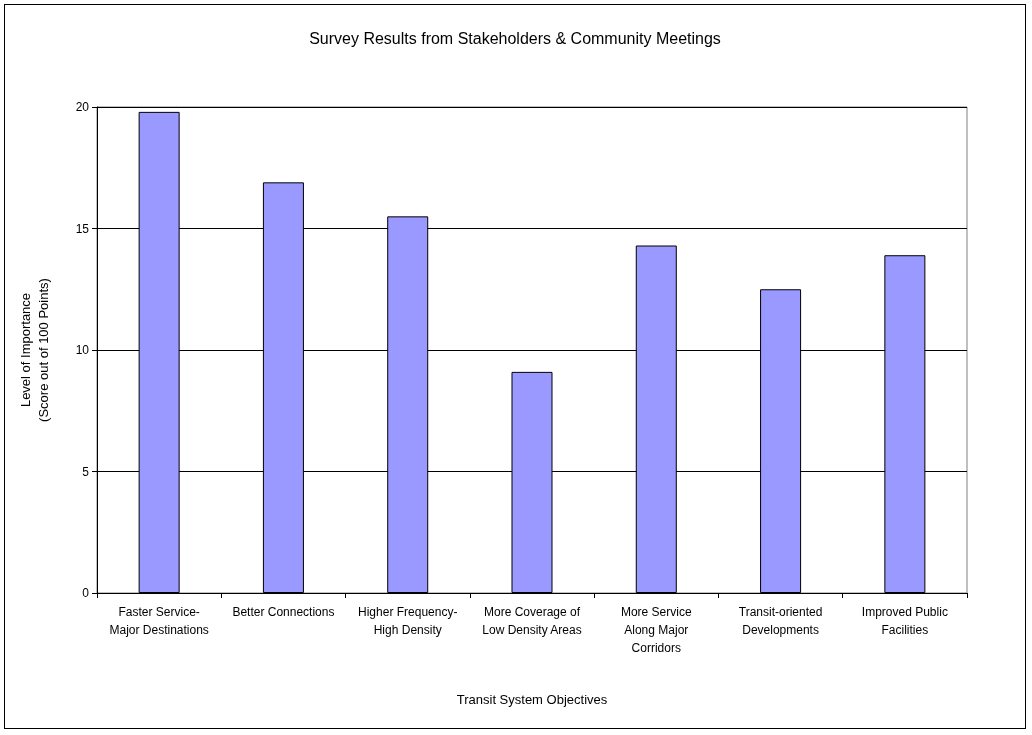 The height and width of the screenshot is (735, 1032). Describe the element at coordinates (82, 107) in the screenshot. I see `y-tick-label: 20` at that location.